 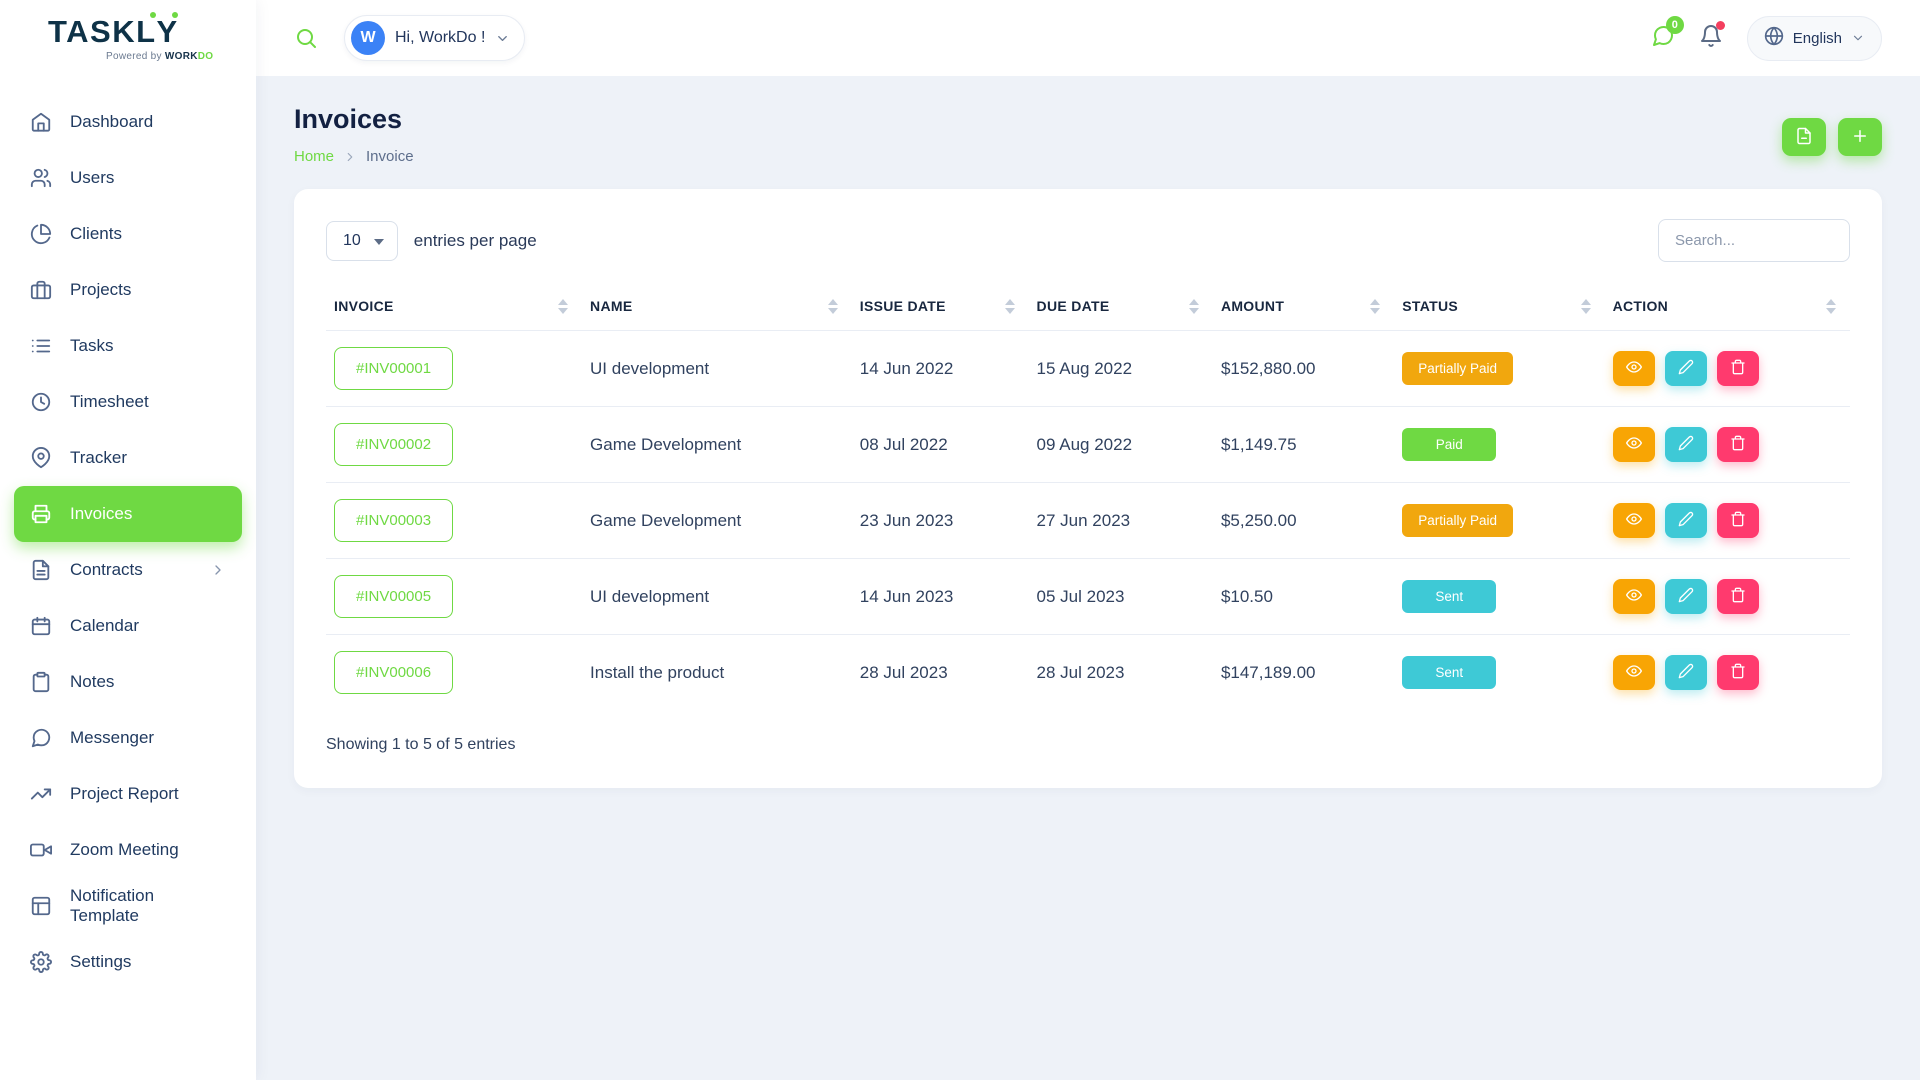 I want to click on sidebar-item-projects: Projects, so click(x=128, y=290).